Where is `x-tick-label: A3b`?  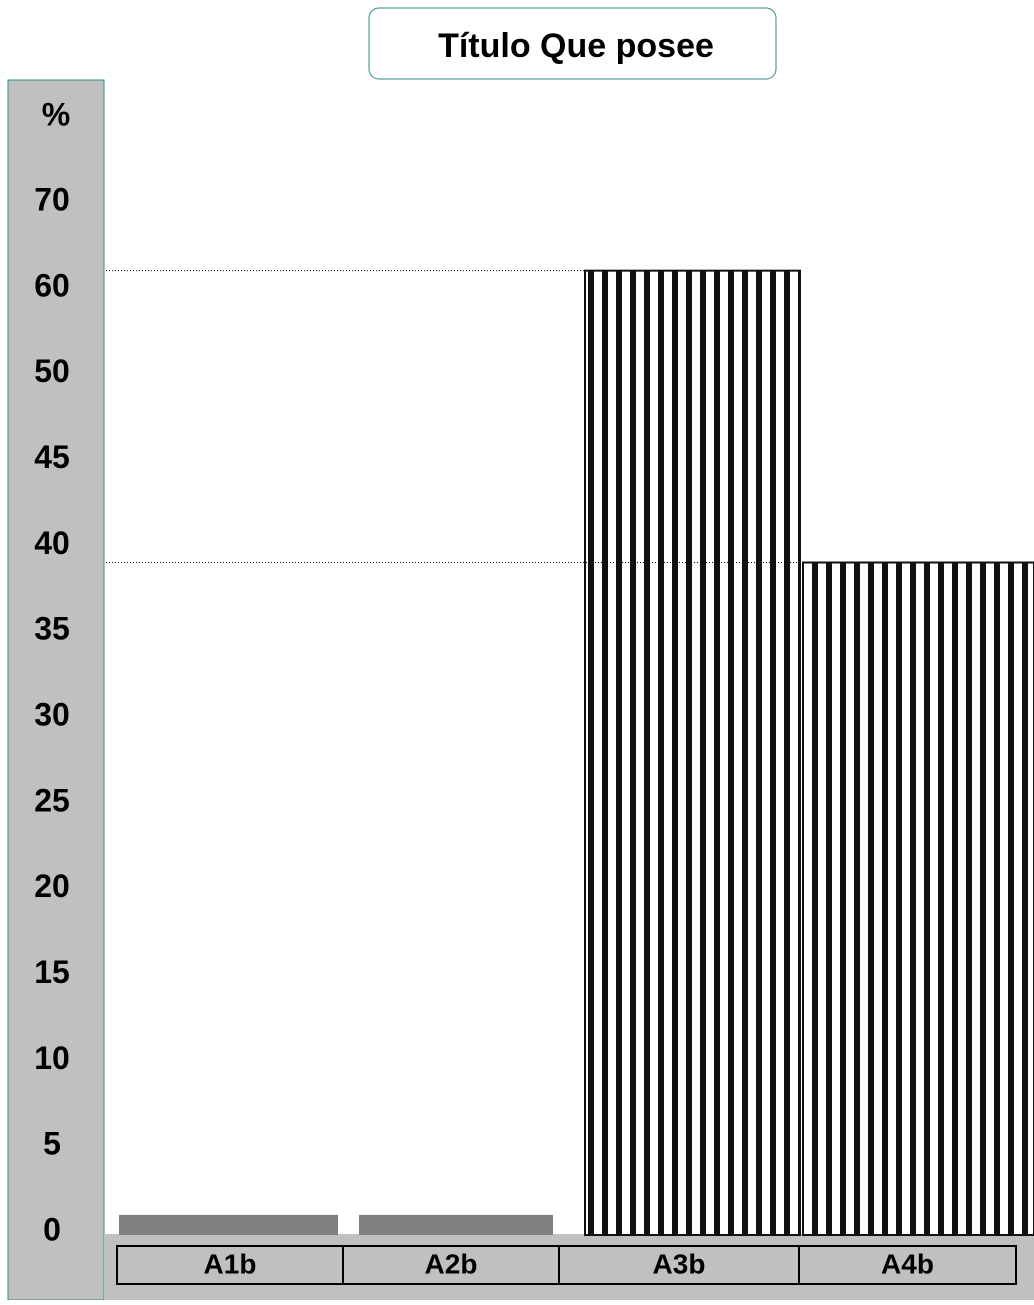 x-tick-label: A3b is located at coordinates (679, 1263).